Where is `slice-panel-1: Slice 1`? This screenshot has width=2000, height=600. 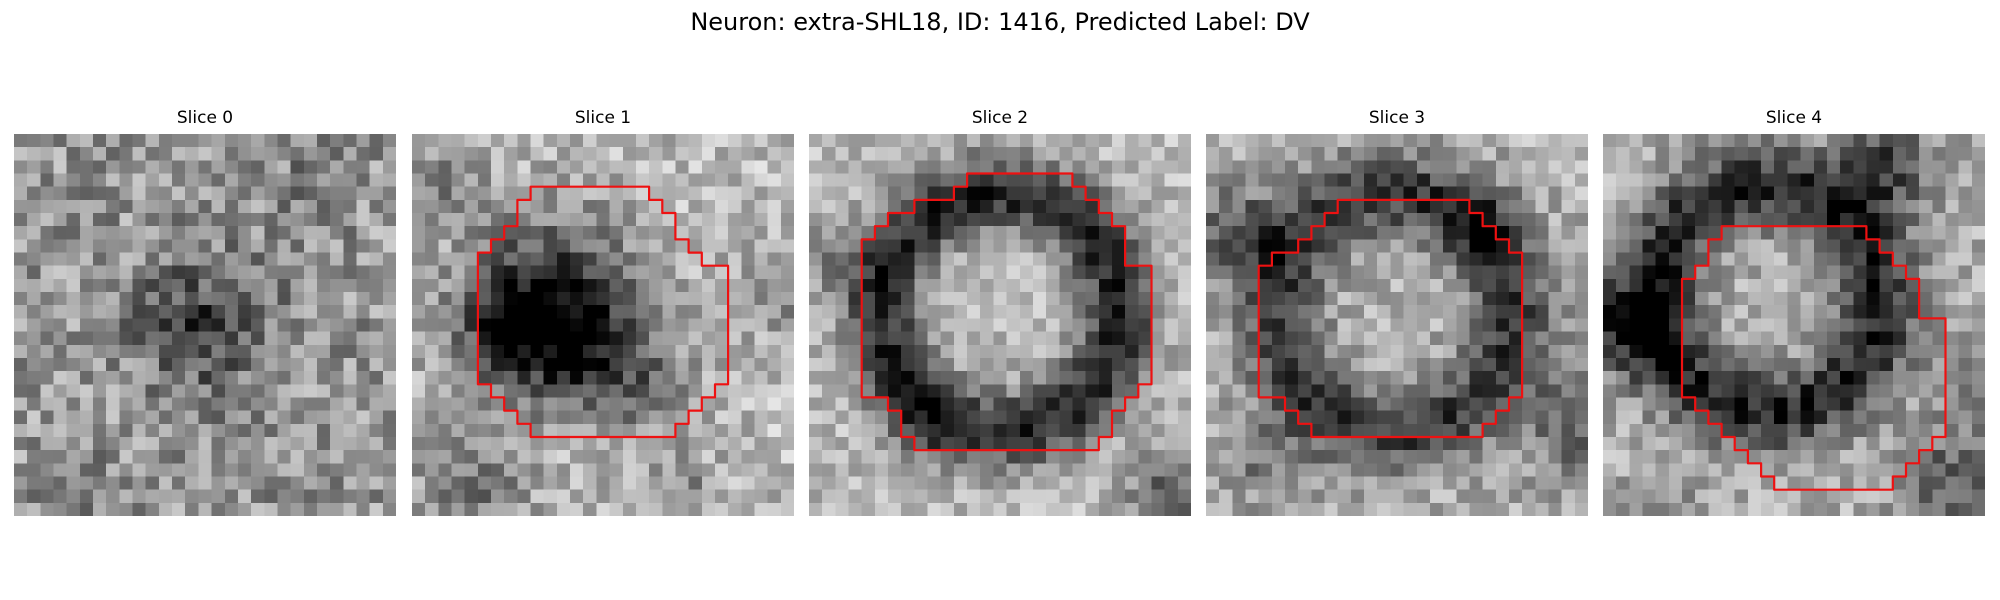 slice-panel-1: Slice 1 is located at coordinates (603, 312).